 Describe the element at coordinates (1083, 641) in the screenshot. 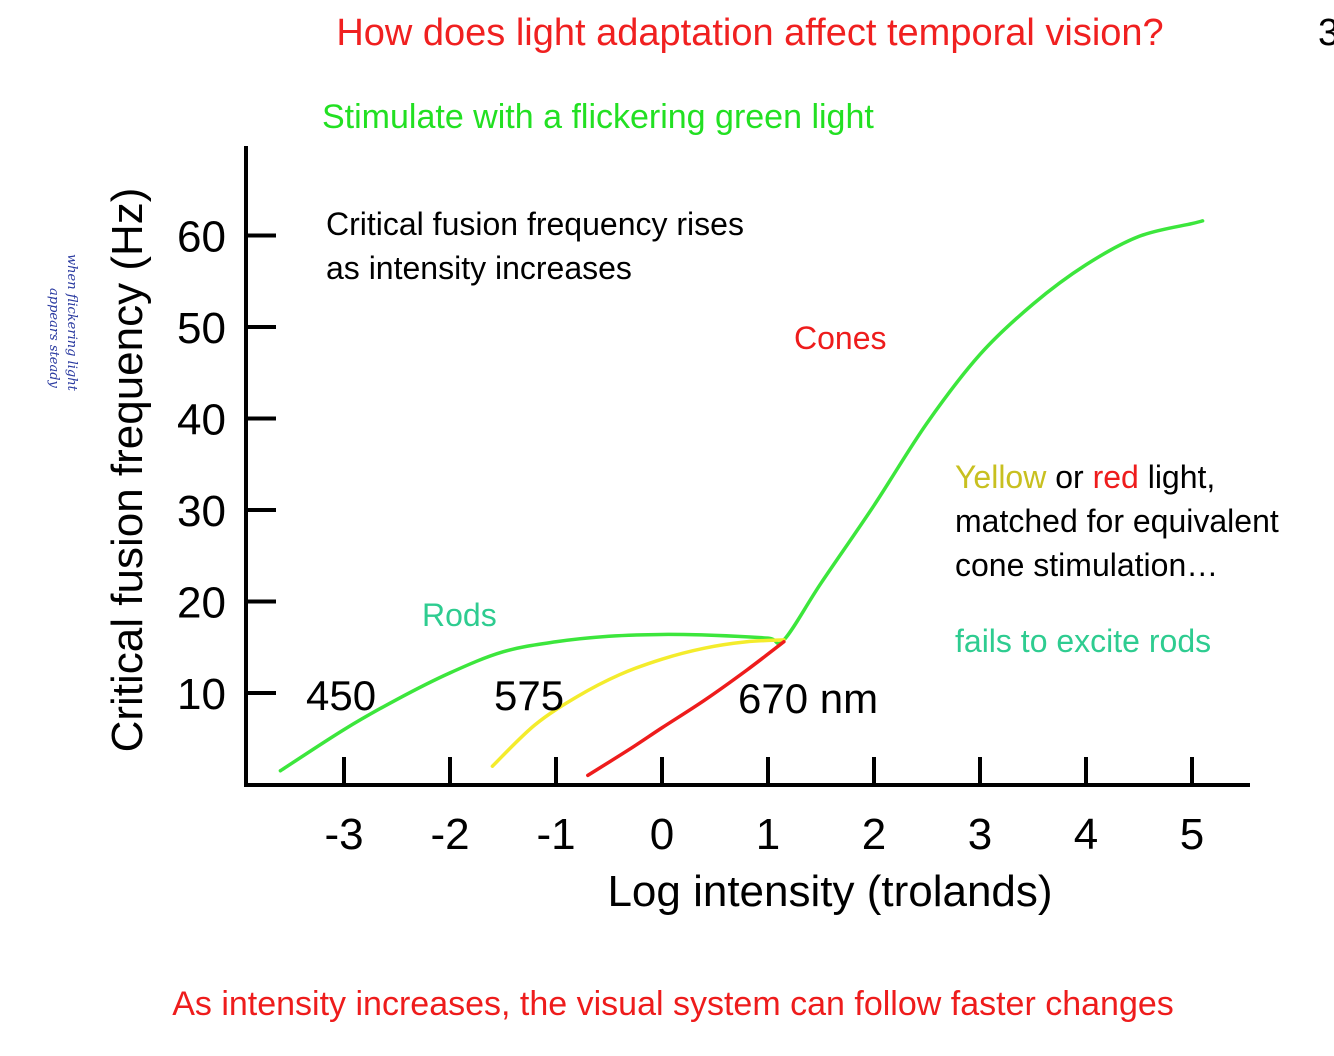

I see `fails-to-excite-rods: fails to excite rods` at that location.